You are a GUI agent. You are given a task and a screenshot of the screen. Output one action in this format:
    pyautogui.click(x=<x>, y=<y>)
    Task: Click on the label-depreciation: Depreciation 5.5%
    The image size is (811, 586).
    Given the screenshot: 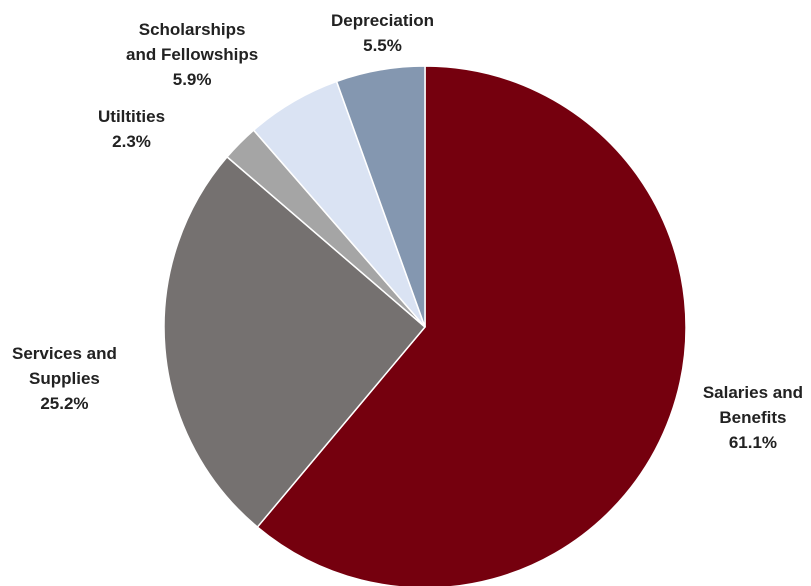 What is the action you would take?
    pyautogui.click(x=382, y=33)
    